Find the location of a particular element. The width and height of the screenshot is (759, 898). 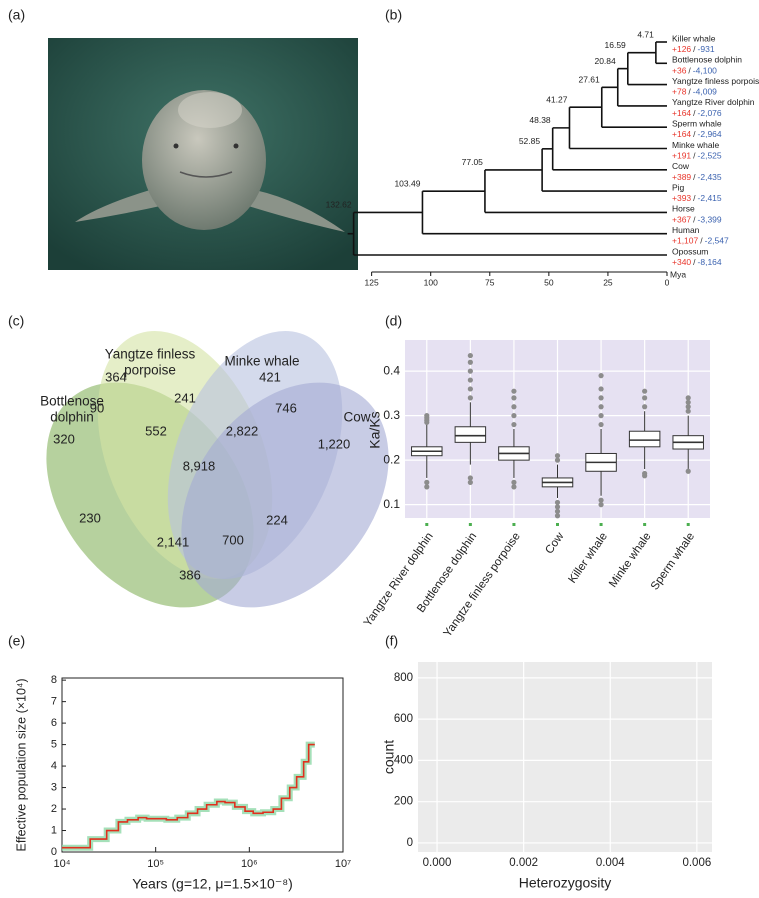

gain-loss: +367/-3,399 is located at coordinates (697, 220).